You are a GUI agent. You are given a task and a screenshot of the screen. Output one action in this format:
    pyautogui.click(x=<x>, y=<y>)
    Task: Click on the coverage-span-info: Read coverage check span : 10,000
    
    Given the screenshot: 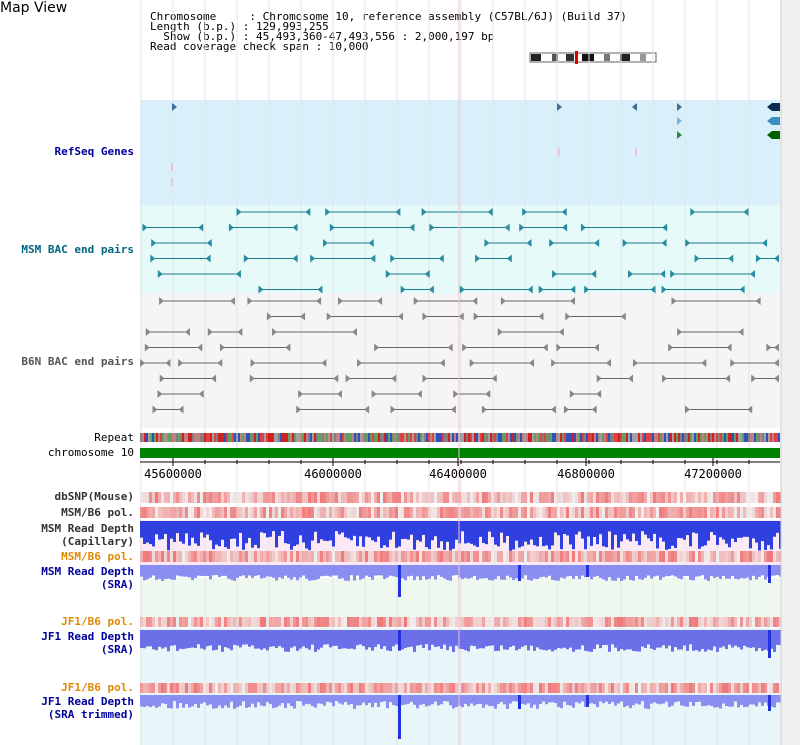 What is the action you would take?
    pyautogui.click(x=259, y=46)
    